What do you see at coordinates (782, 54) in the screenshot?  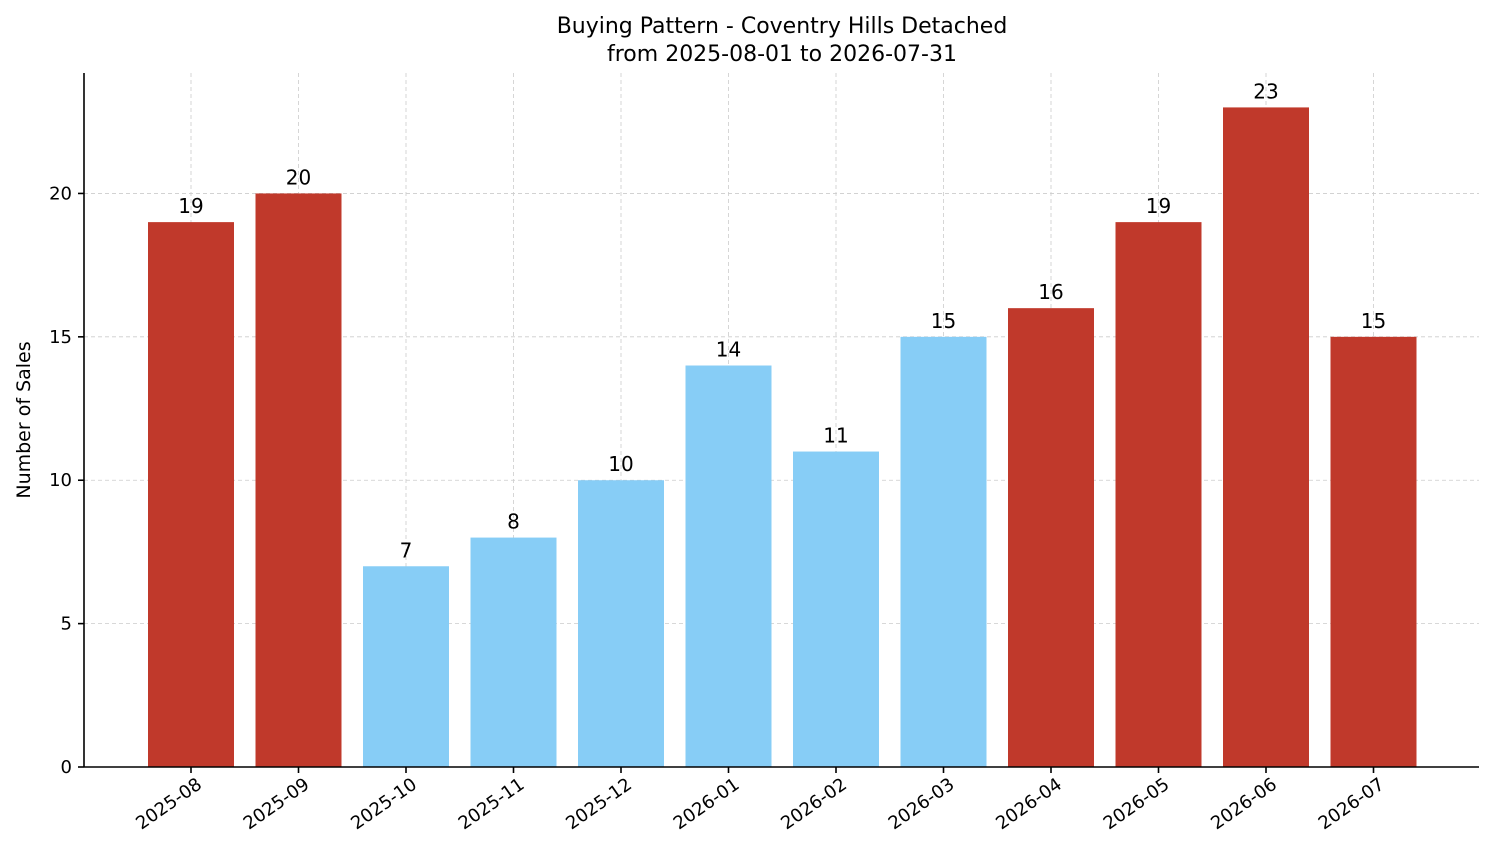 I see `chart-subtitle: from 2025-08-01 to 2026-07-31` at bounding box center [782, 54].